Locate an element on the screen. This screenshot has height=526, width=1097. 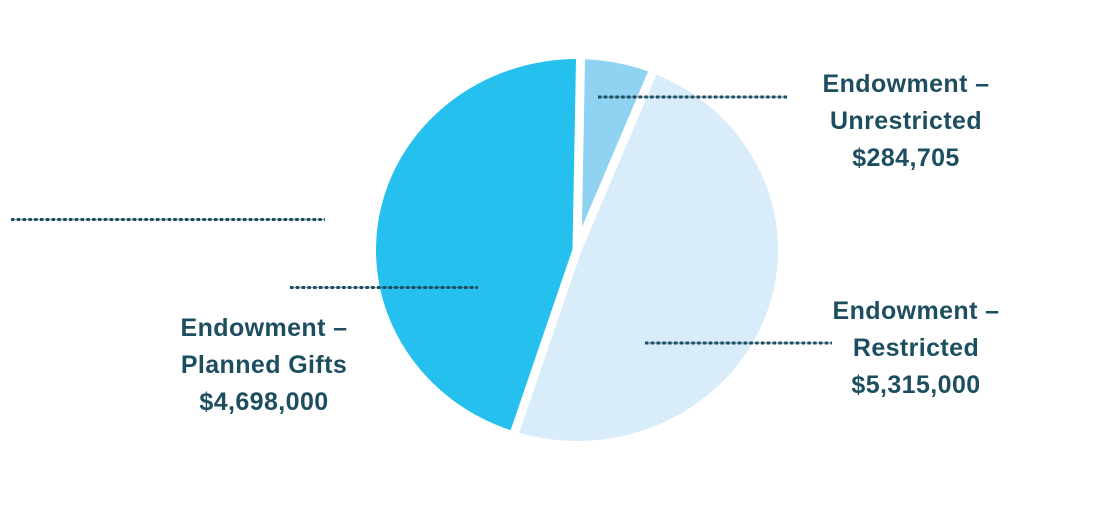
slice-label-line: Unrestricted is located at coordinates (906, 121).